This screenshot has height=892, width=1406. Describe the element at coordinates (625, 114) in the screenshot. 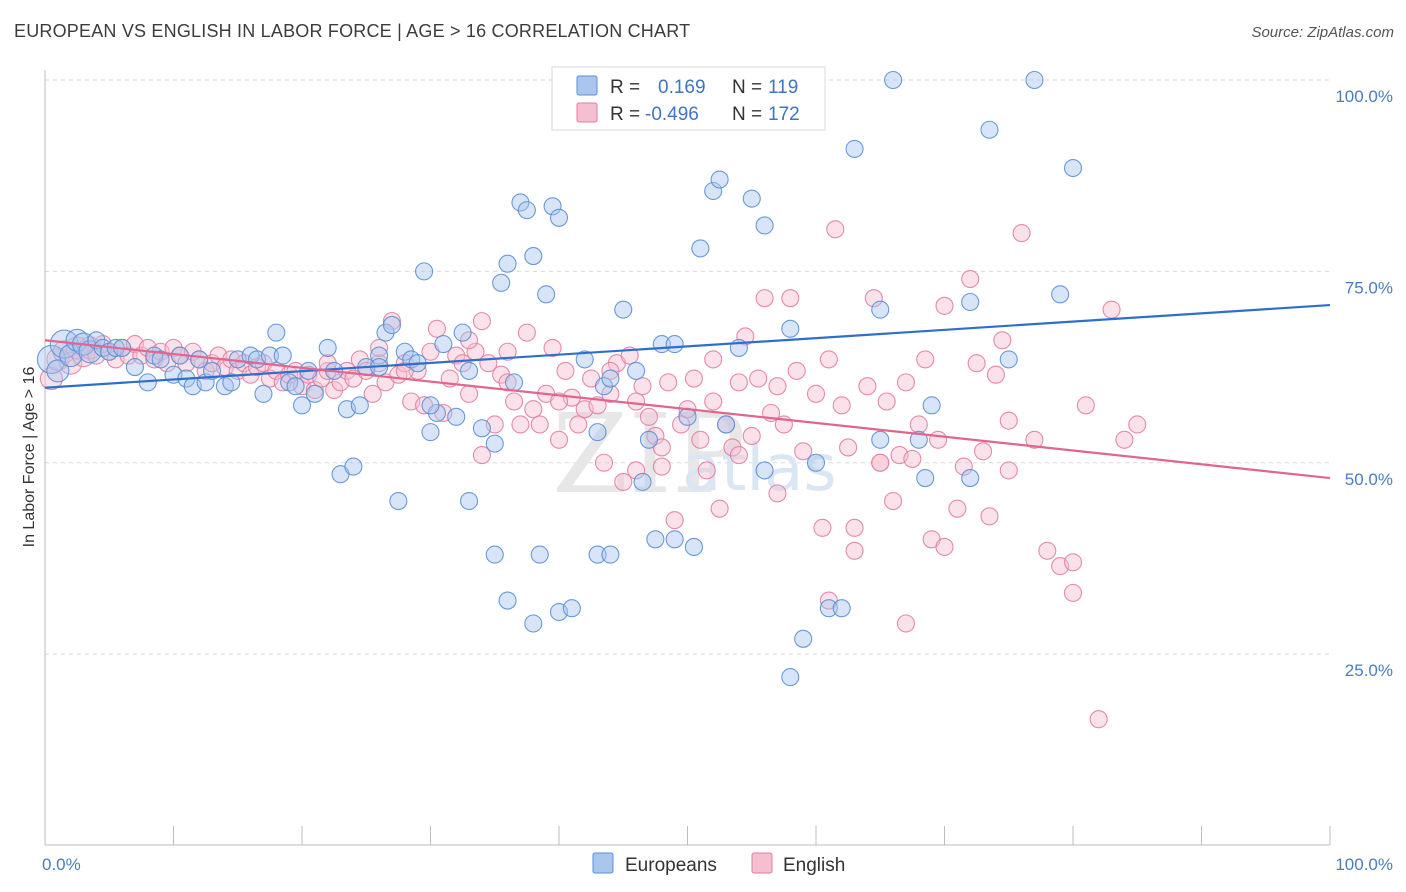

I see `legend-r-label-english: R =` at that location.